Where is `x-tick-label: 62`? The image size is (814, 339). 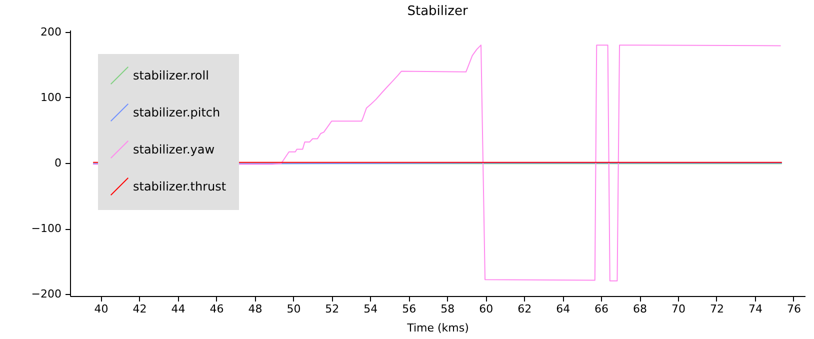
x-tick-label: 62 is located at coordinates (525, 309).